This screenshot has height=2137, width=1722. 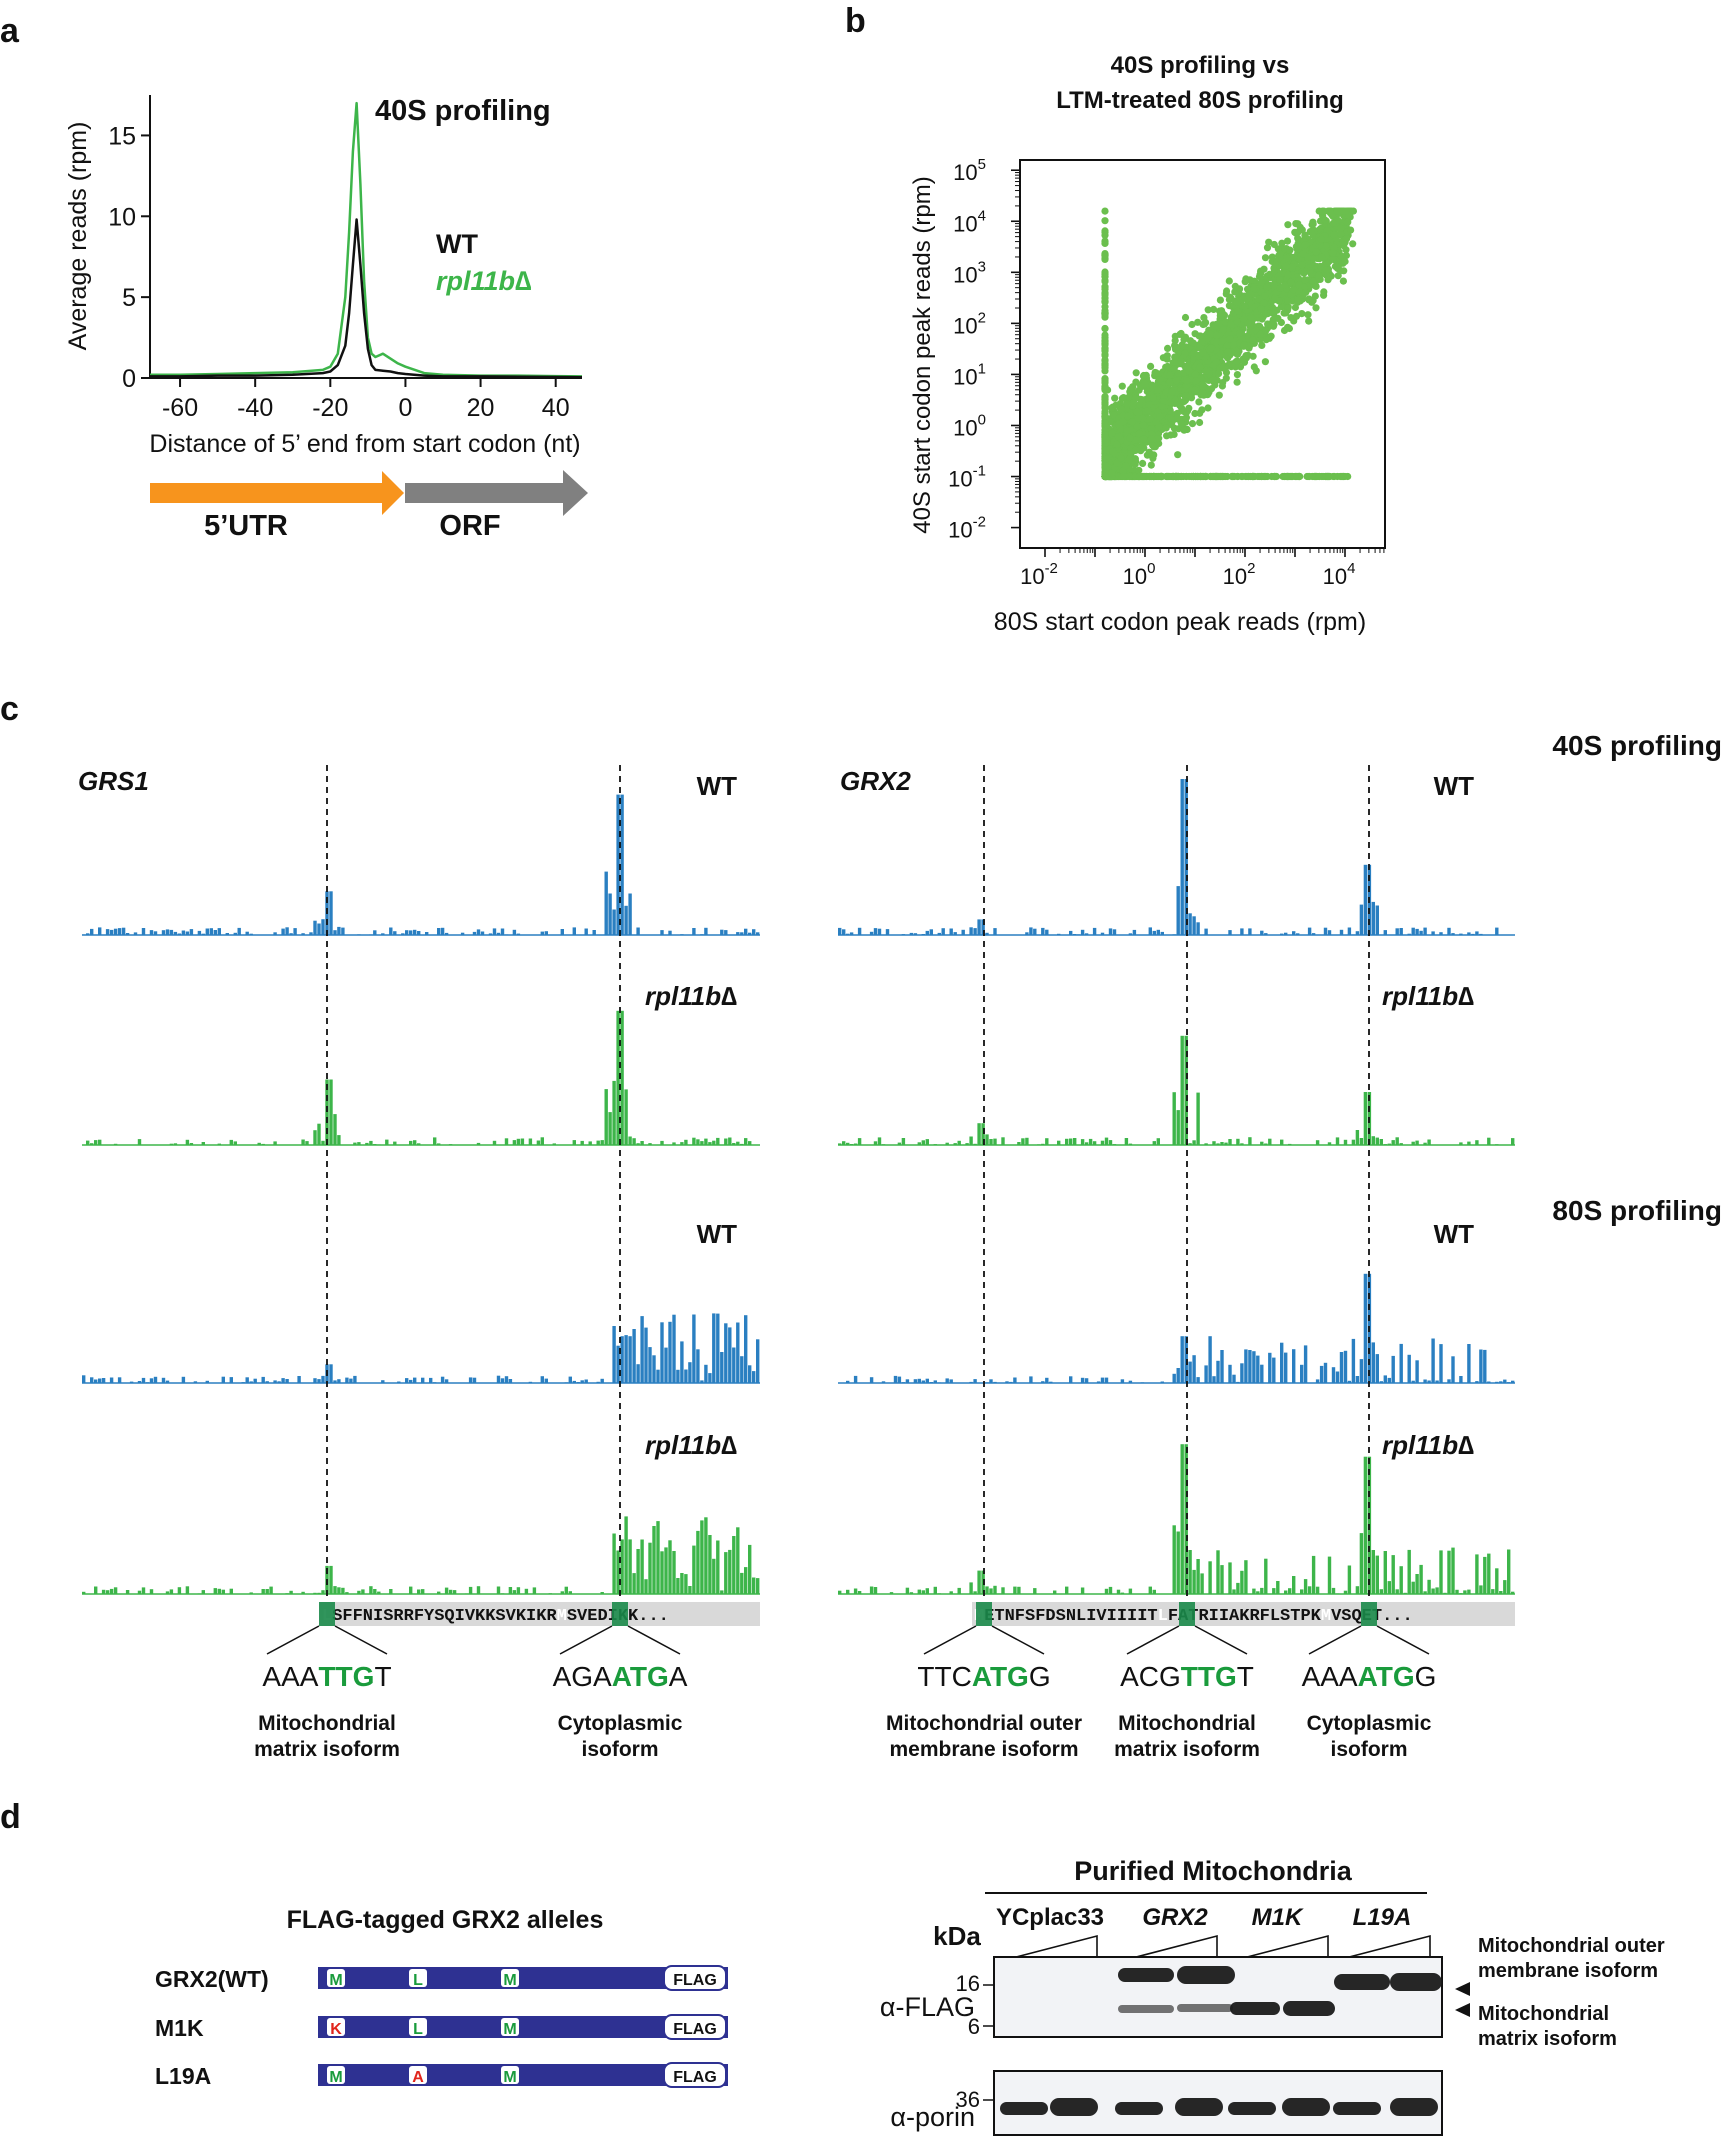 I want to click on marker-16: 16, so click(x=968, y=1983).